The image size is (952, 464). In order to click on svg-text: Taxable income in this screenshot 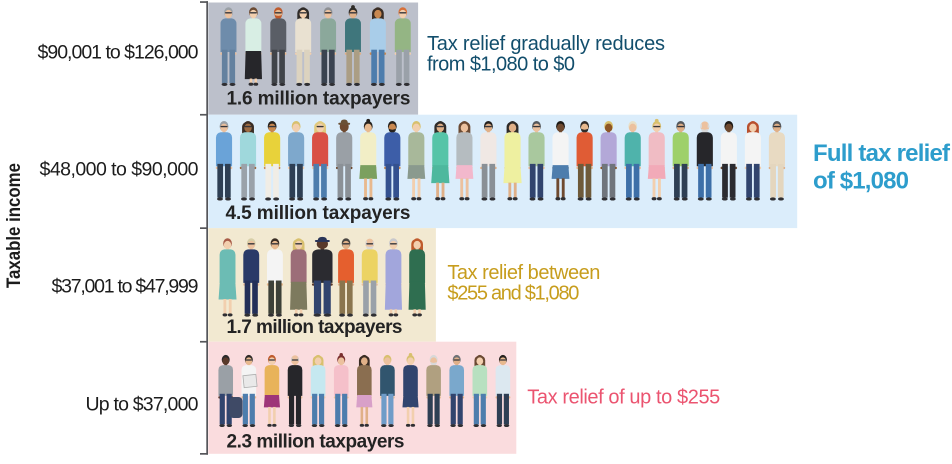, I will do `click(14, 225)`.